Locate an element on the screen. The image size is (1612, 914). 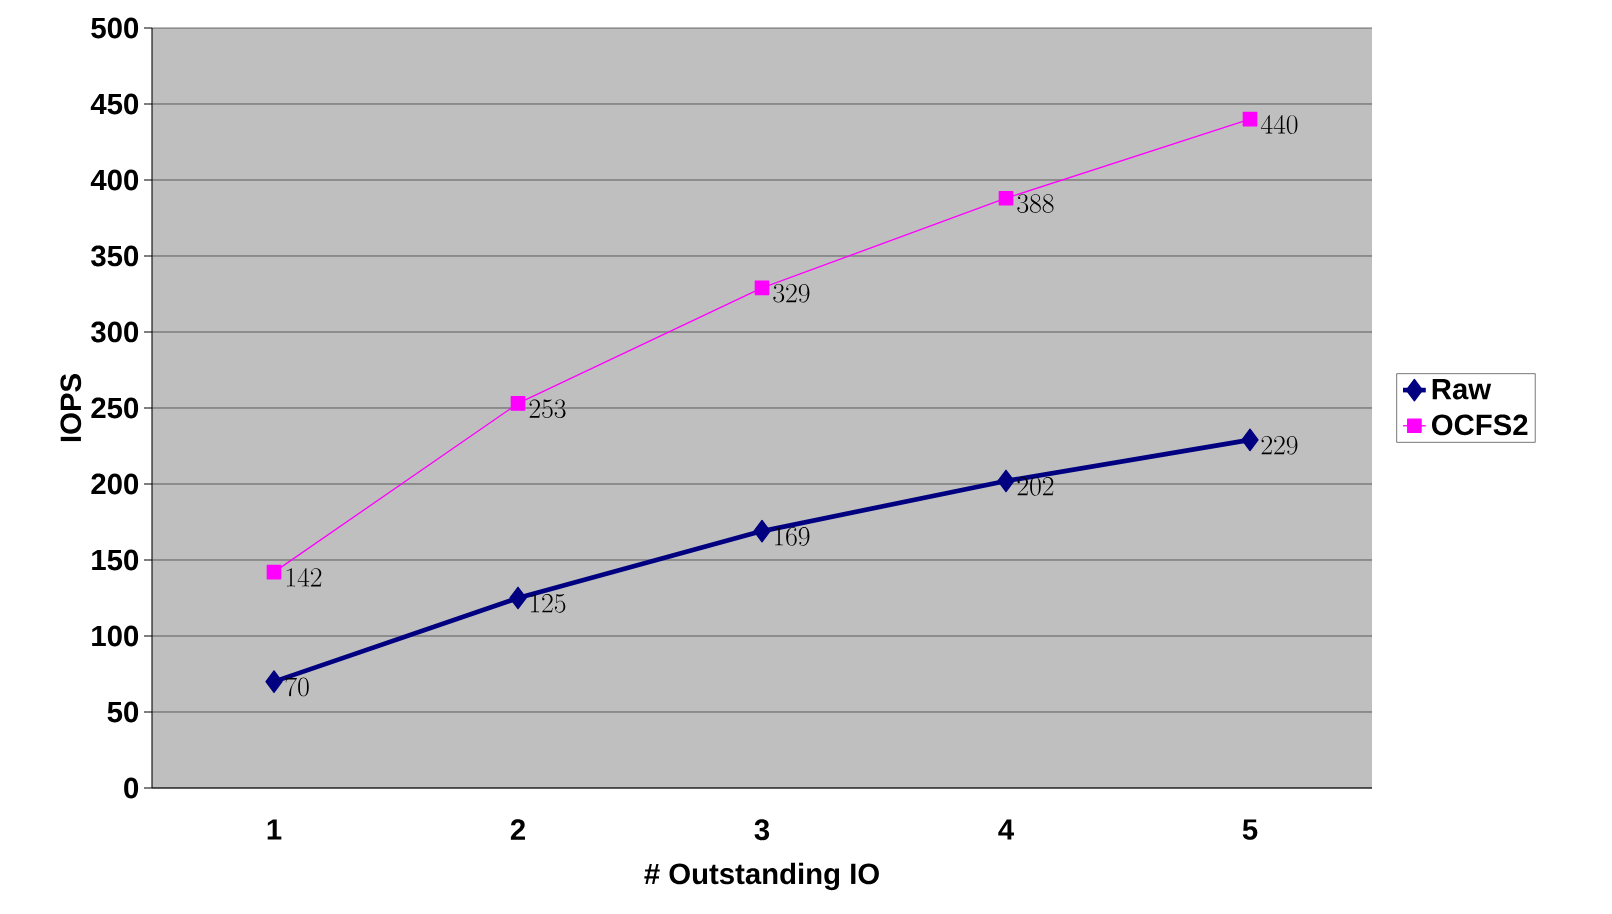
x-axis-title: # Outstanding IO is located at coordinates (761, 876).